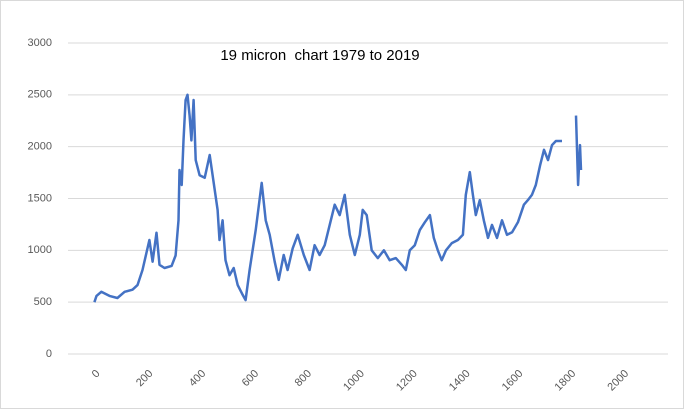 Image resolution: width=684 pixels, height=409 pixels. I want to click on y-tick-label: 2000, so click(40, 147).